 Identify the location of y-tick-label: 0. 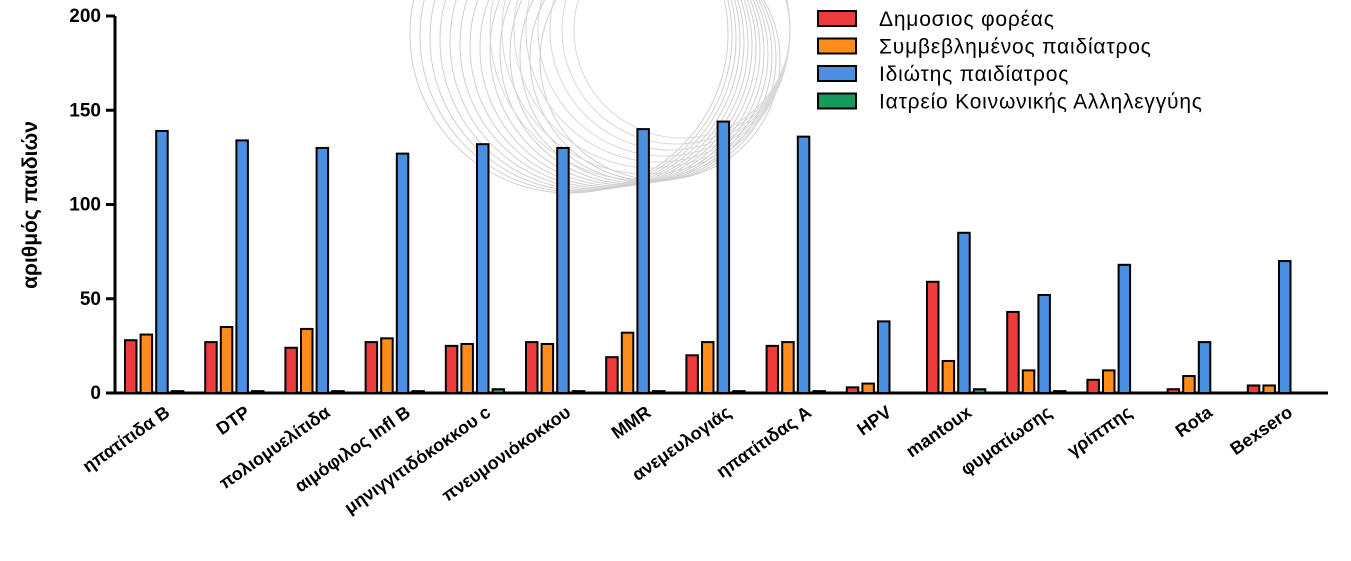
(95, 393).